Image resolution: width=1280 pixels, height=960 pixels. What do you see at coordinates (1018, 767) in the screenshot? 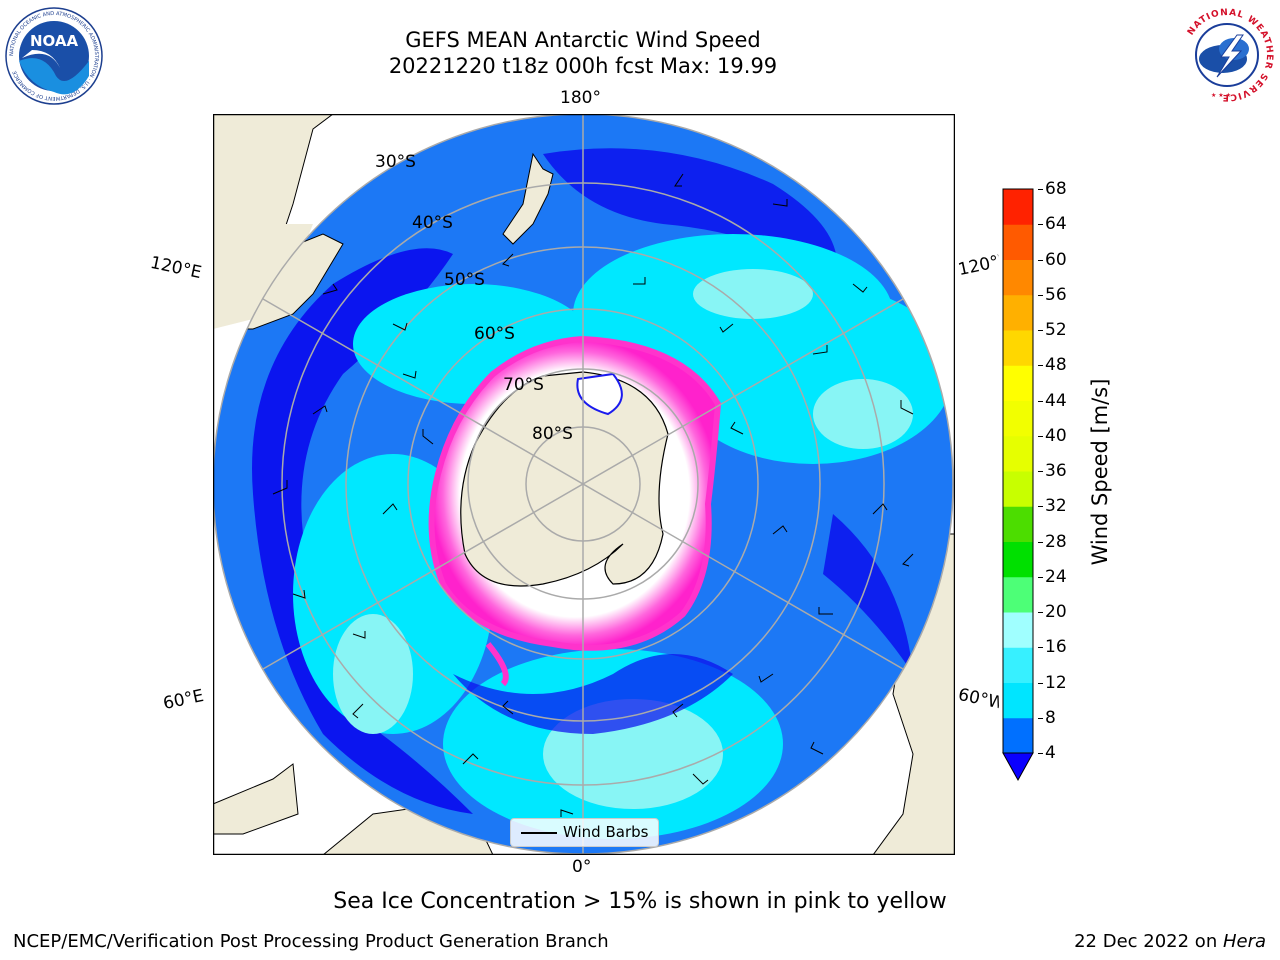
I see `colorbar-underflow-arrow` at bounding box center [1018, 767].